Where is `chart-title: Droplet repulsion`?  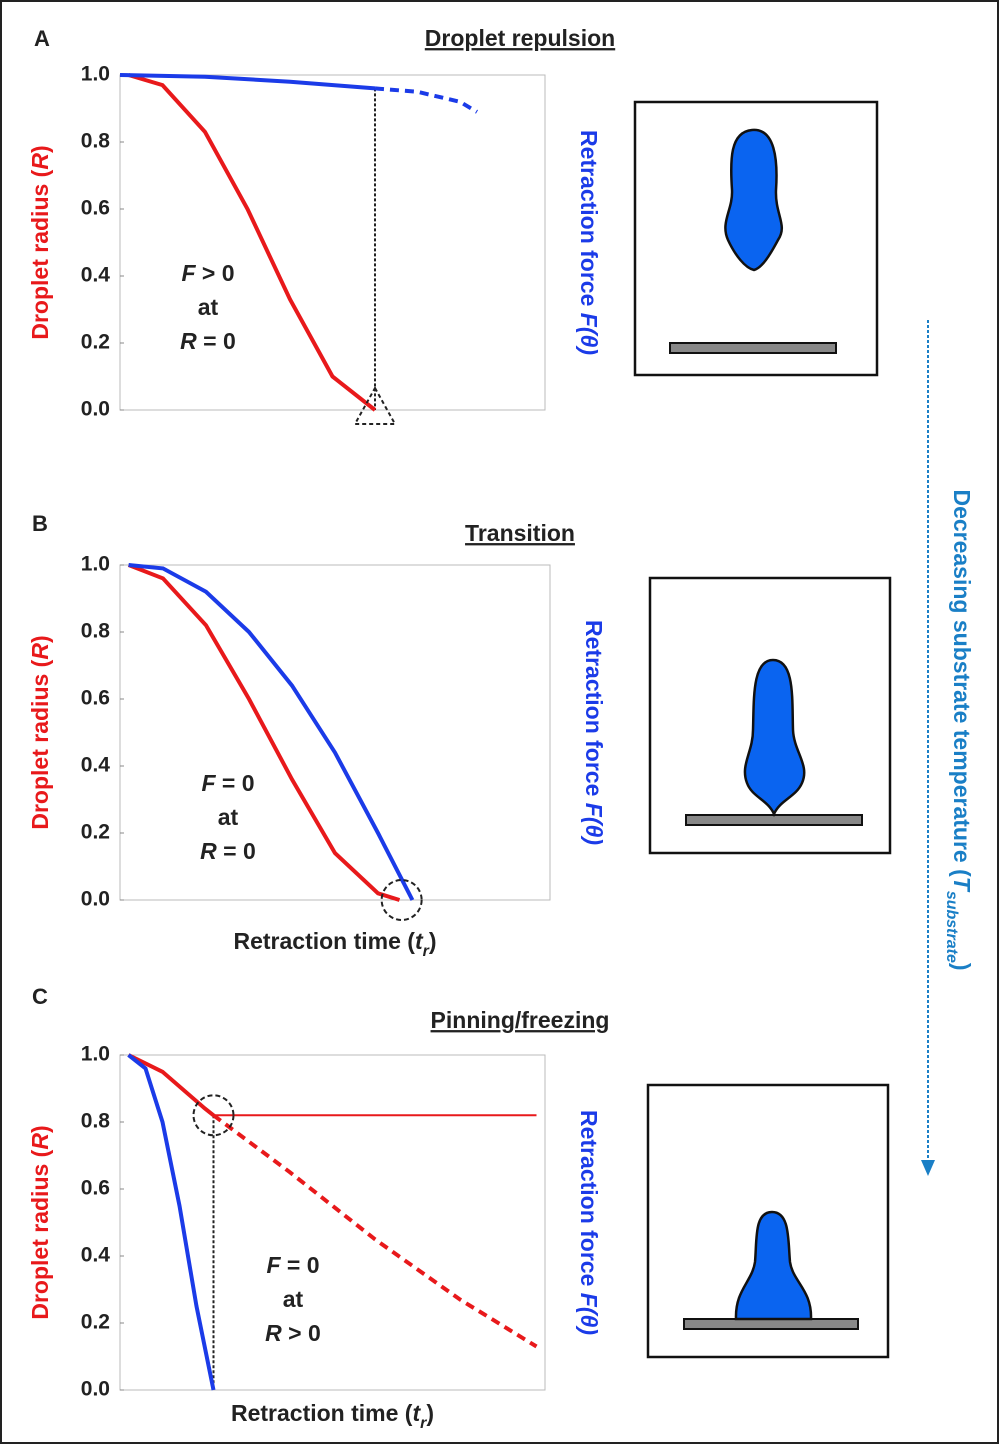
chart-title: Droplet repulsion is located at coordinates (520, 38).